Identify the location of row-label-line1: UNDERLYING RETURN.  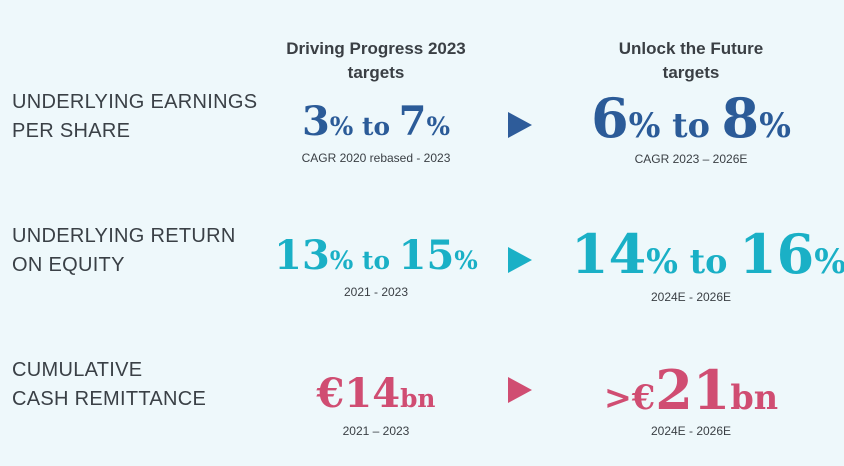
(124, 236).